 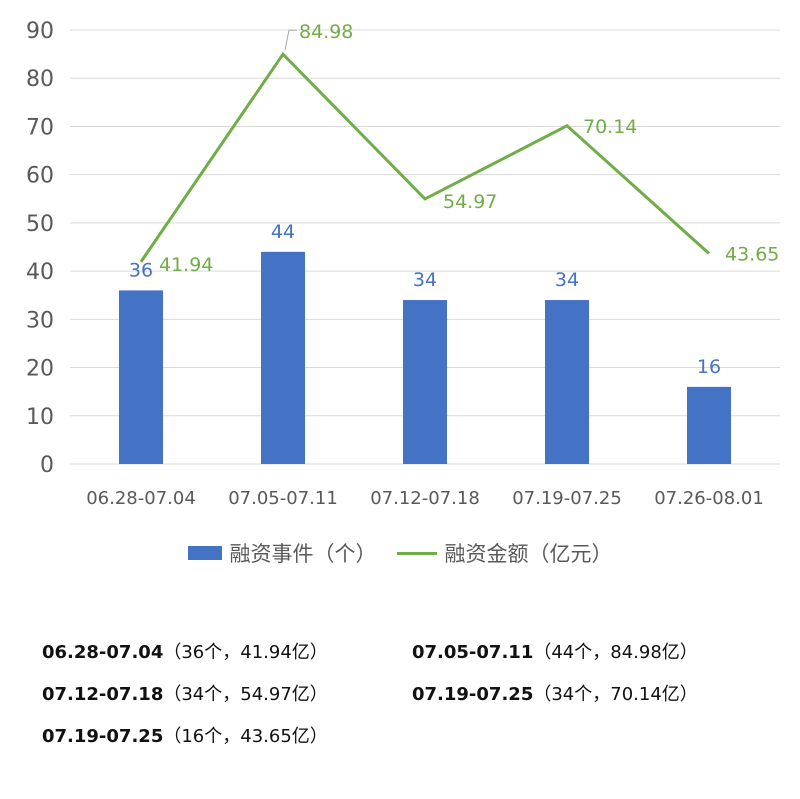 What do you see at coordinates (303, 554) in the screenshot?
I see `legend-bar-label: 融资事件（个）` at bounding box center [303, 554].